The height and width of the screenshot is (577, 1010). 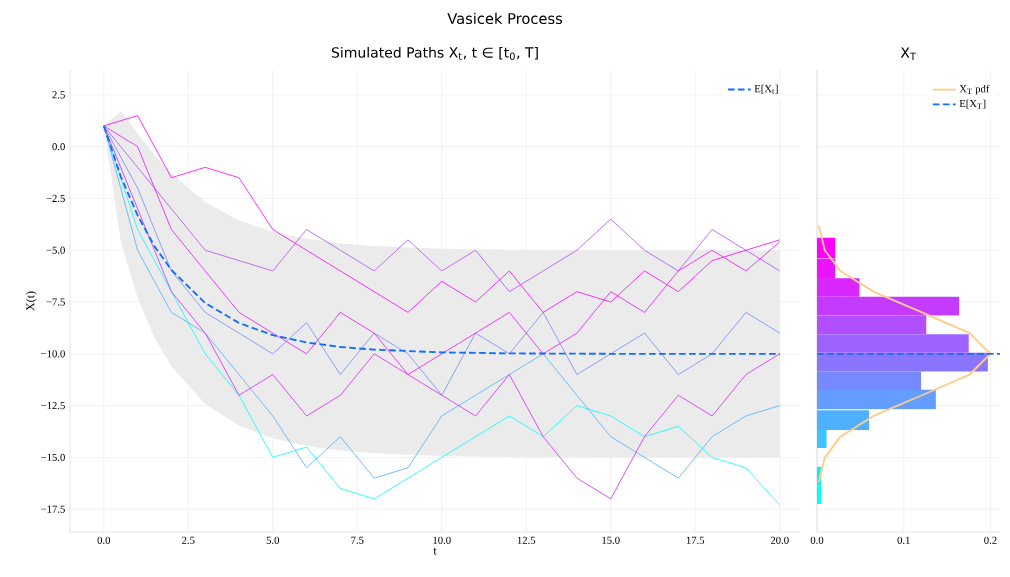 What do you see at coordinates (53, 457) in the screenshot?
I see `y-tick-label: −15.0` at bounding box center [53, 457].